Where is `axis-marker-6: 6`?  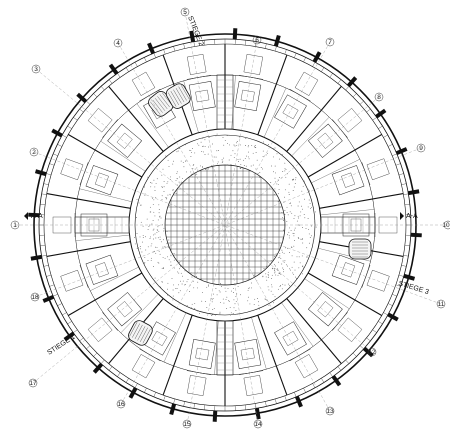
axis-marker-6: 6 is located at coordinates (257, 40).